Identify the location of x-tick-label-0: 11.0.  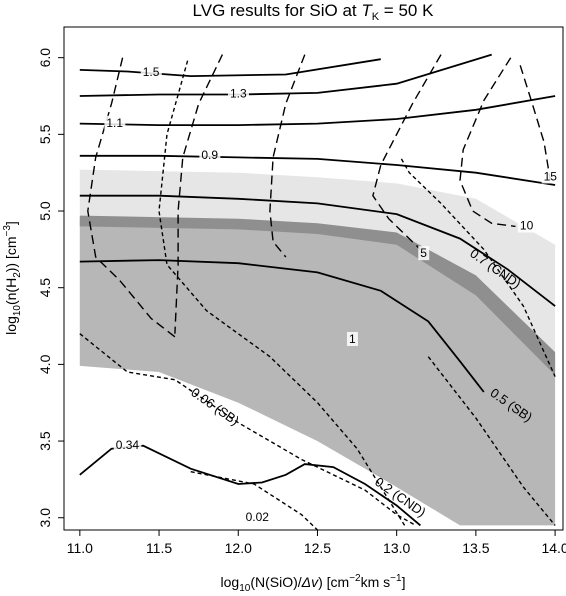
(80, 548).